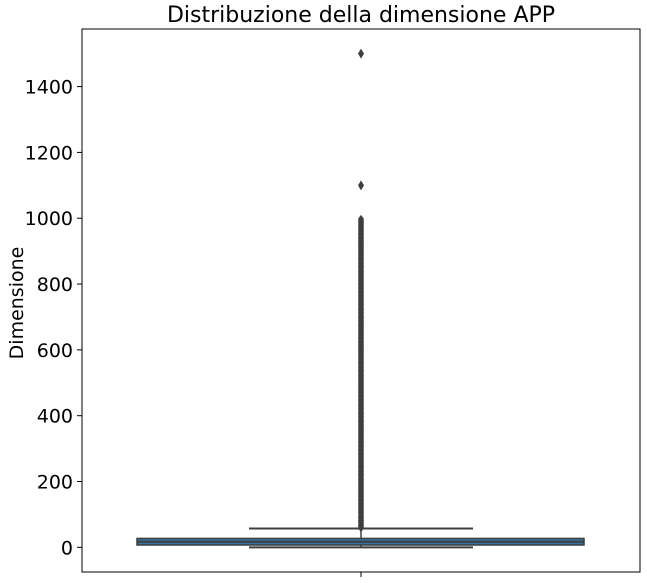  I want to click on y-axis-ticks: 0 200 400 600 800 1000 1200 1400, so click(53, 318).